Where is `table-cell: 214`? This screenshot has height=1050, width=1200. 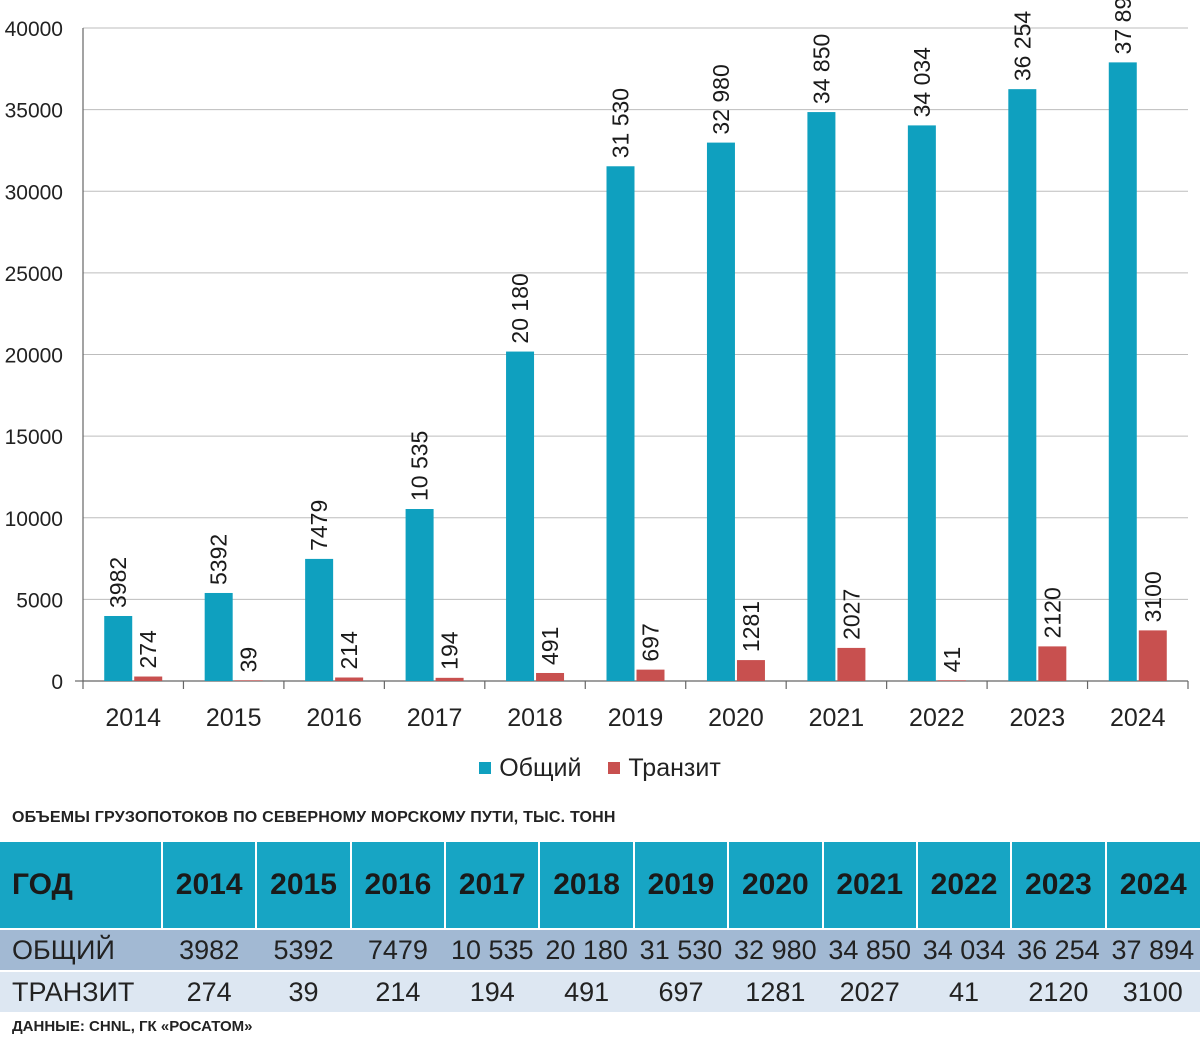
table-cell: 214 is located at coordinates (398, 991).